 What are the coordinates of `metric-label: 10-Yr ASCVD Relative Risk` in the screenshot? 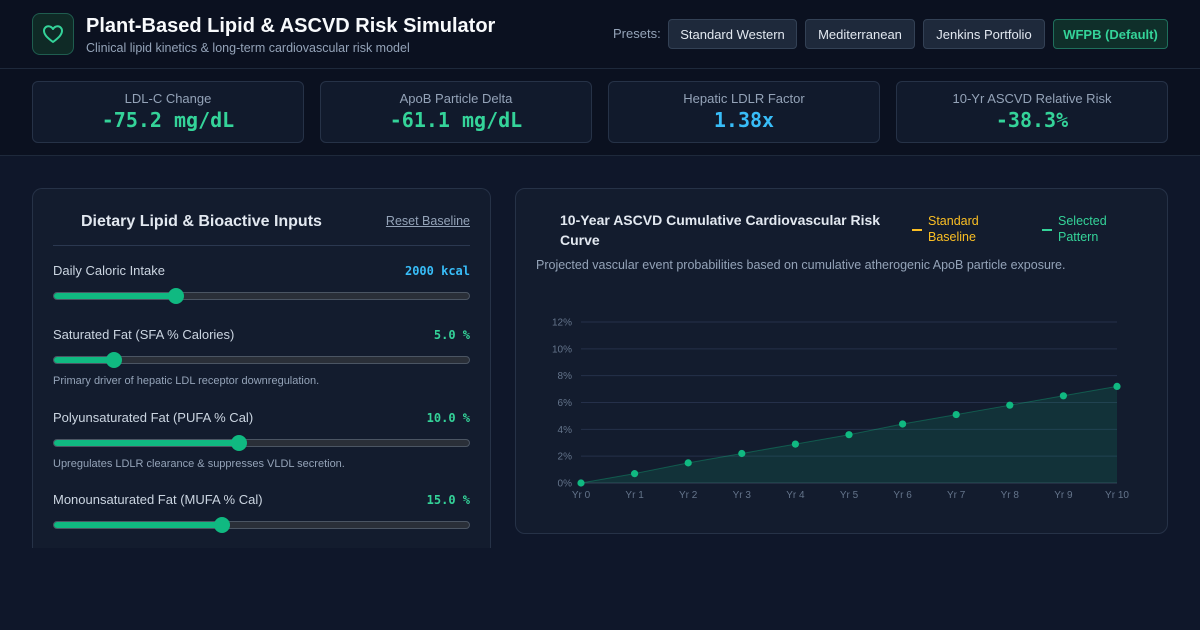 It's located at (1032, 98).